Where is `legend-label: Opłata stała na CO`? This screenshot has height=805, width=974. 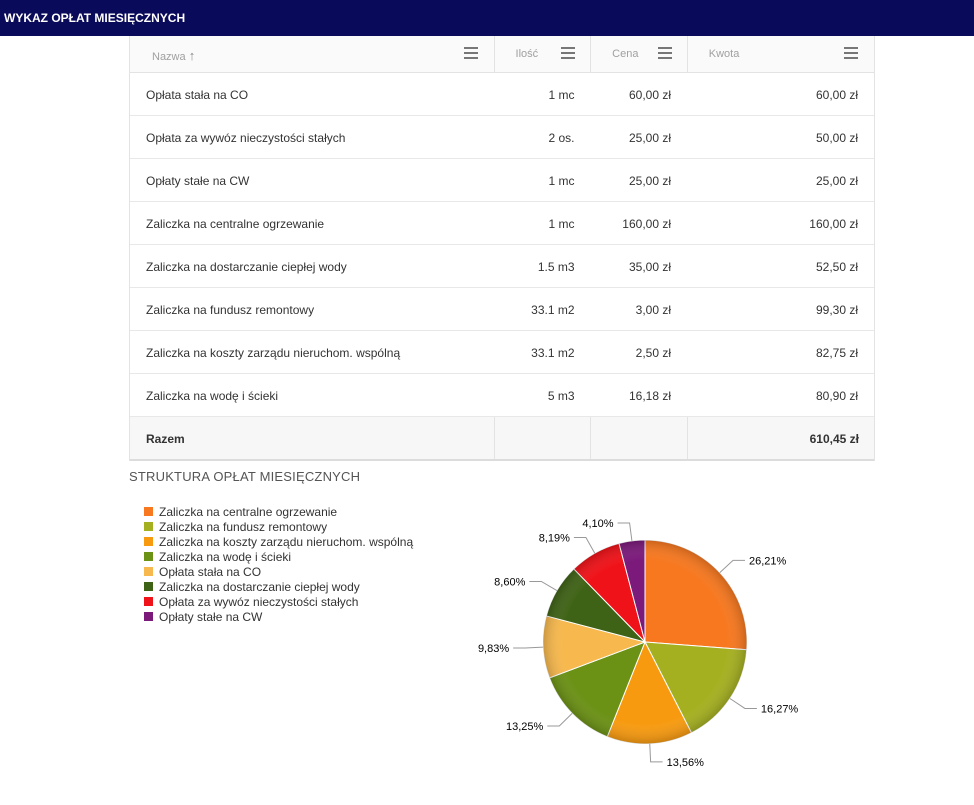 legend-label: Opłata stała na CO is located at coordinates (210, 571).